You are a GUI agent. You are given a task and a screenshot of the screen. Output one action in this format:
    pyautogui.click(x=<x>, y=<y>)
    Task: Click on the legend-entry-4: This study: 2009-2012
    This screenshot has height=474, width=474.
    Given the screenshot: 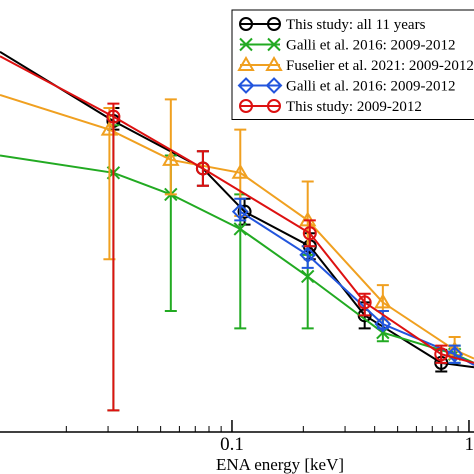 What is the action you would take?
    pyautogui.click(x=330, y=107)
    